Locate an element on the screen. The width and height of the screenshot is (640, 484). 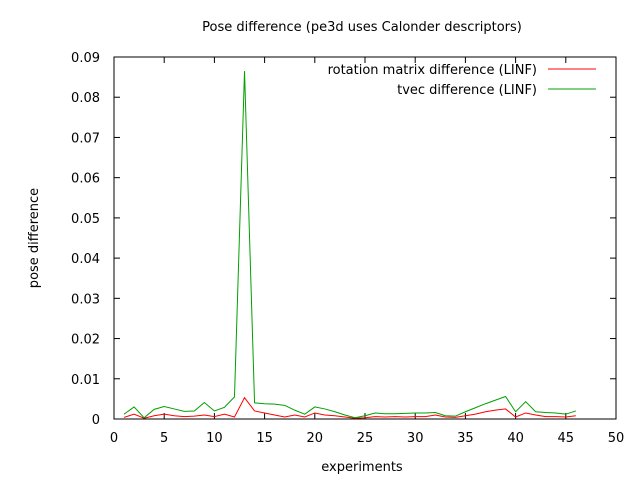
legend-label-rotation-matrix-difference: rotation matrix difference (LINF) is located at coordinates (432, 70).